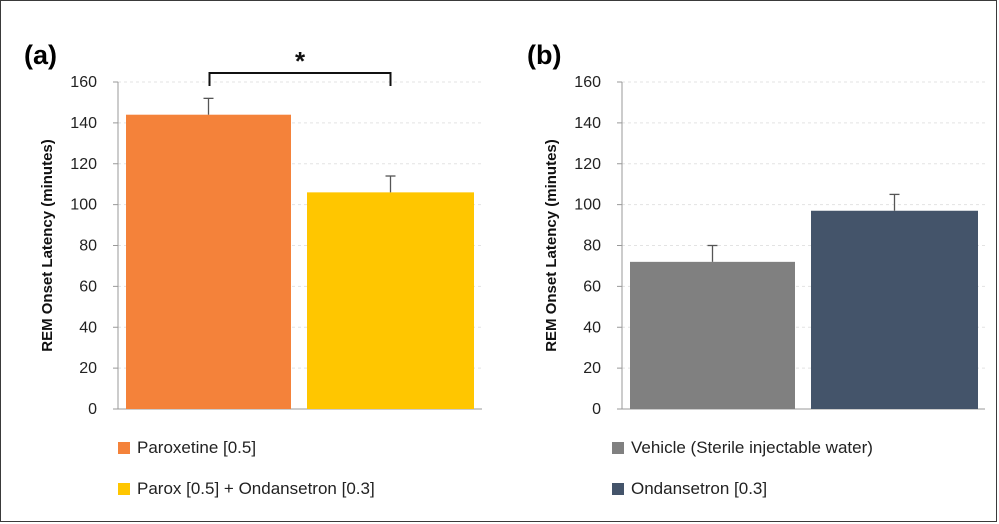  What do you see at coordinates (256, 488) in the screenshot?
I see `legend-entry: Parox [0.5] + Ondansetron [0.3]` at bounding box center [256, 488].